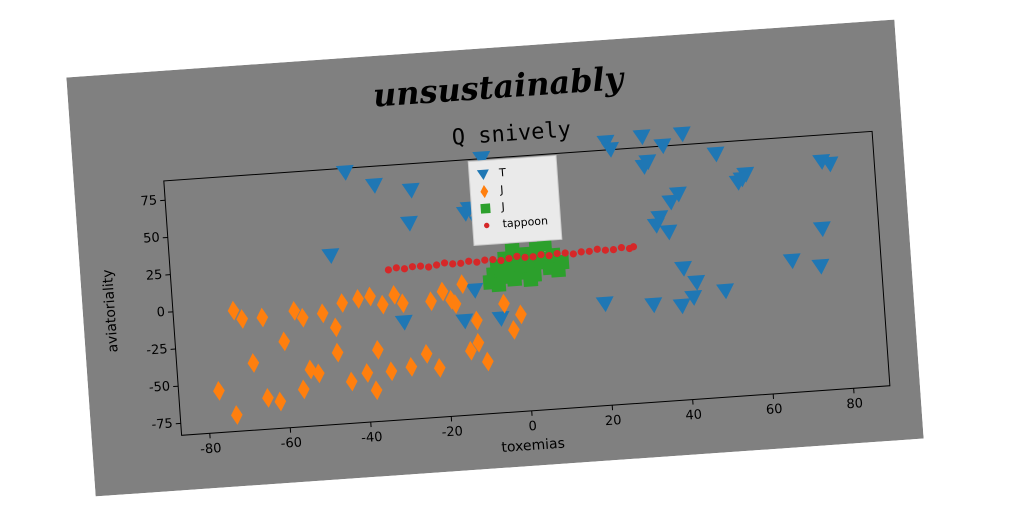 This screenshot has height=512, width=1024. What do you see at coordinates (111, 311) in the screenshot?
I see `y-axis-label: aviatoriality` at bounding box center [111, 311].